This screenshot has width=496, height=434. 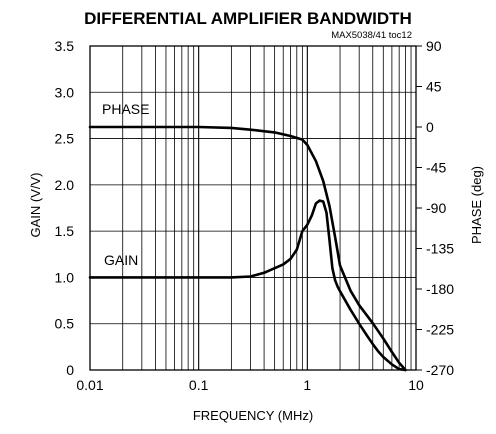 What do you see at coordinates (440, 289) in the screenshot?
I see `y2-tick-label: -180` at bounding box center [440, 289].